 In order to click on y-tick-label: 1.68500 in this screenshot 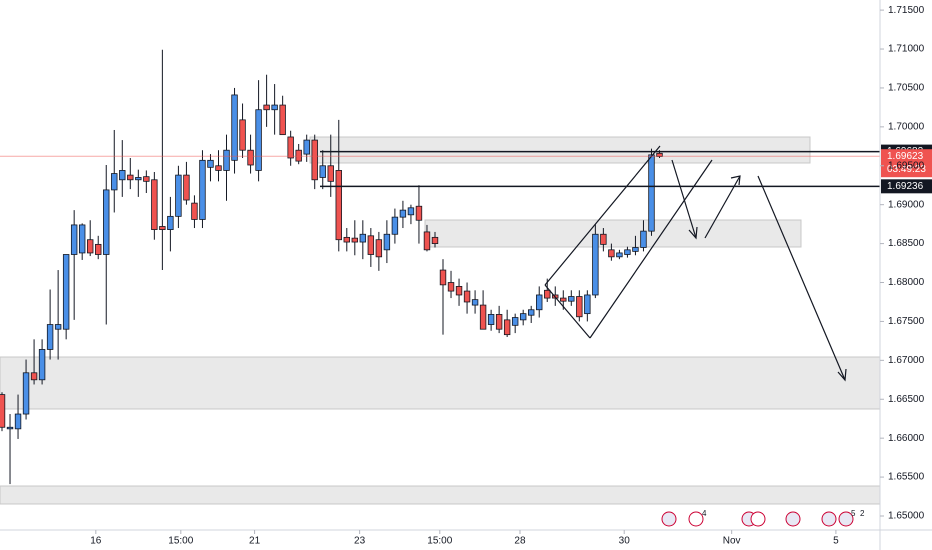, I will do `click(906, 243)`.